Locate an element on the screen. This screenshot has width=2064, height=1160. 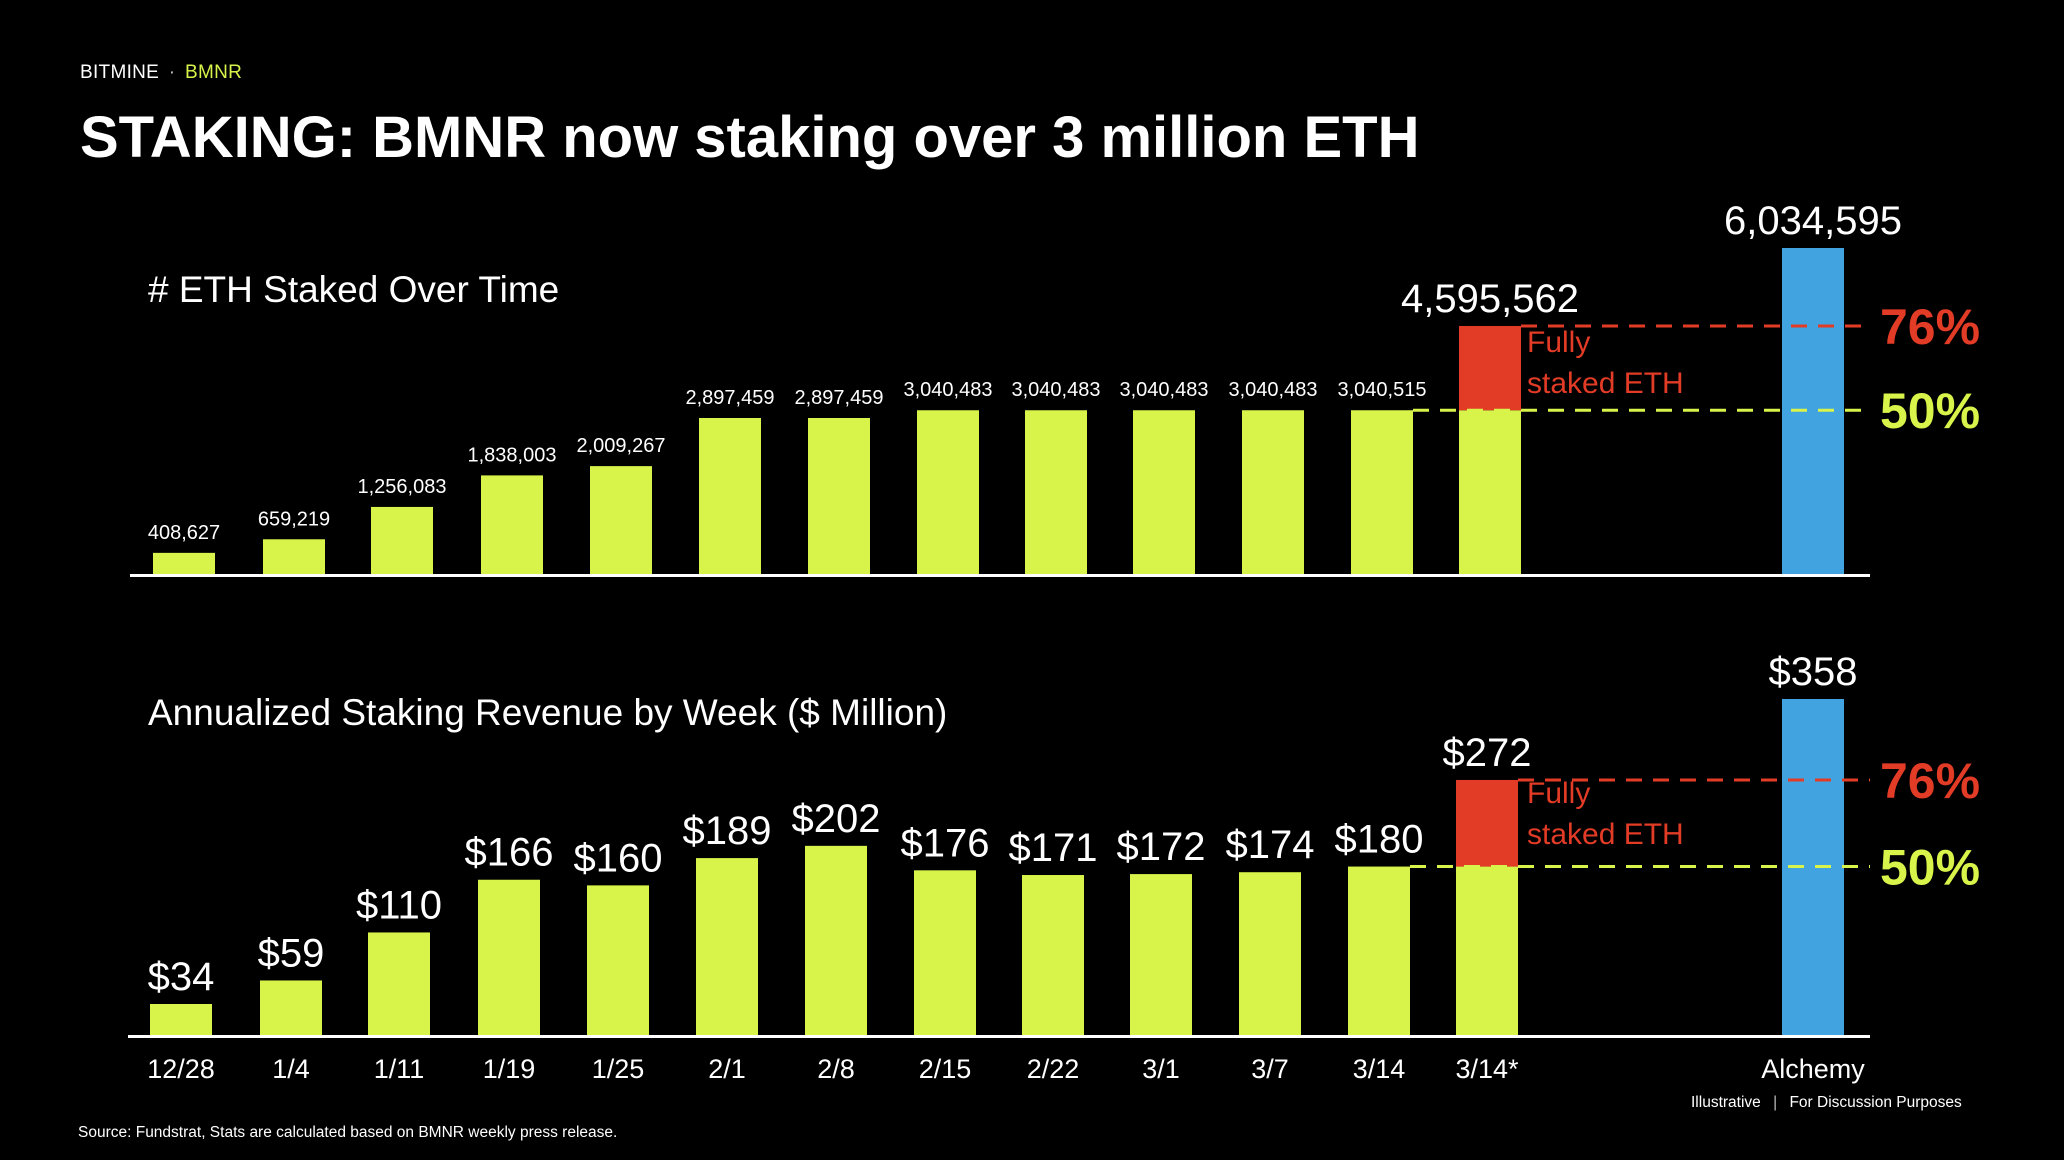
tick-label-12: 3/14* is located at coordinates (1487, 1069).